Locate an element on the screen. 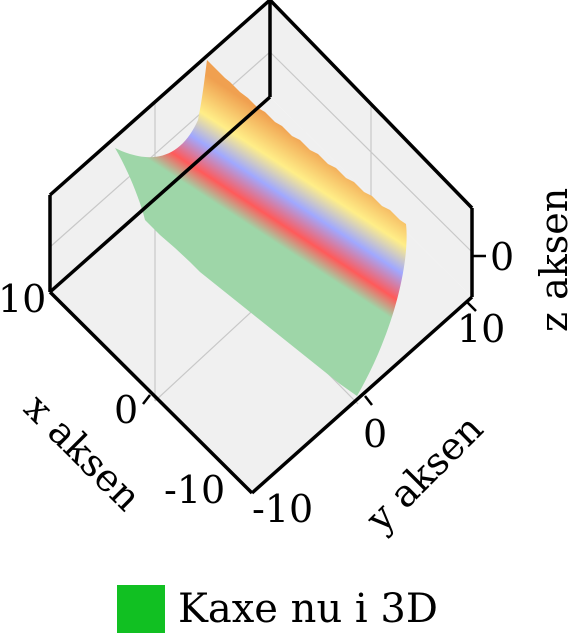  x-tick-label: 10 is located at coordinates (23, 299).